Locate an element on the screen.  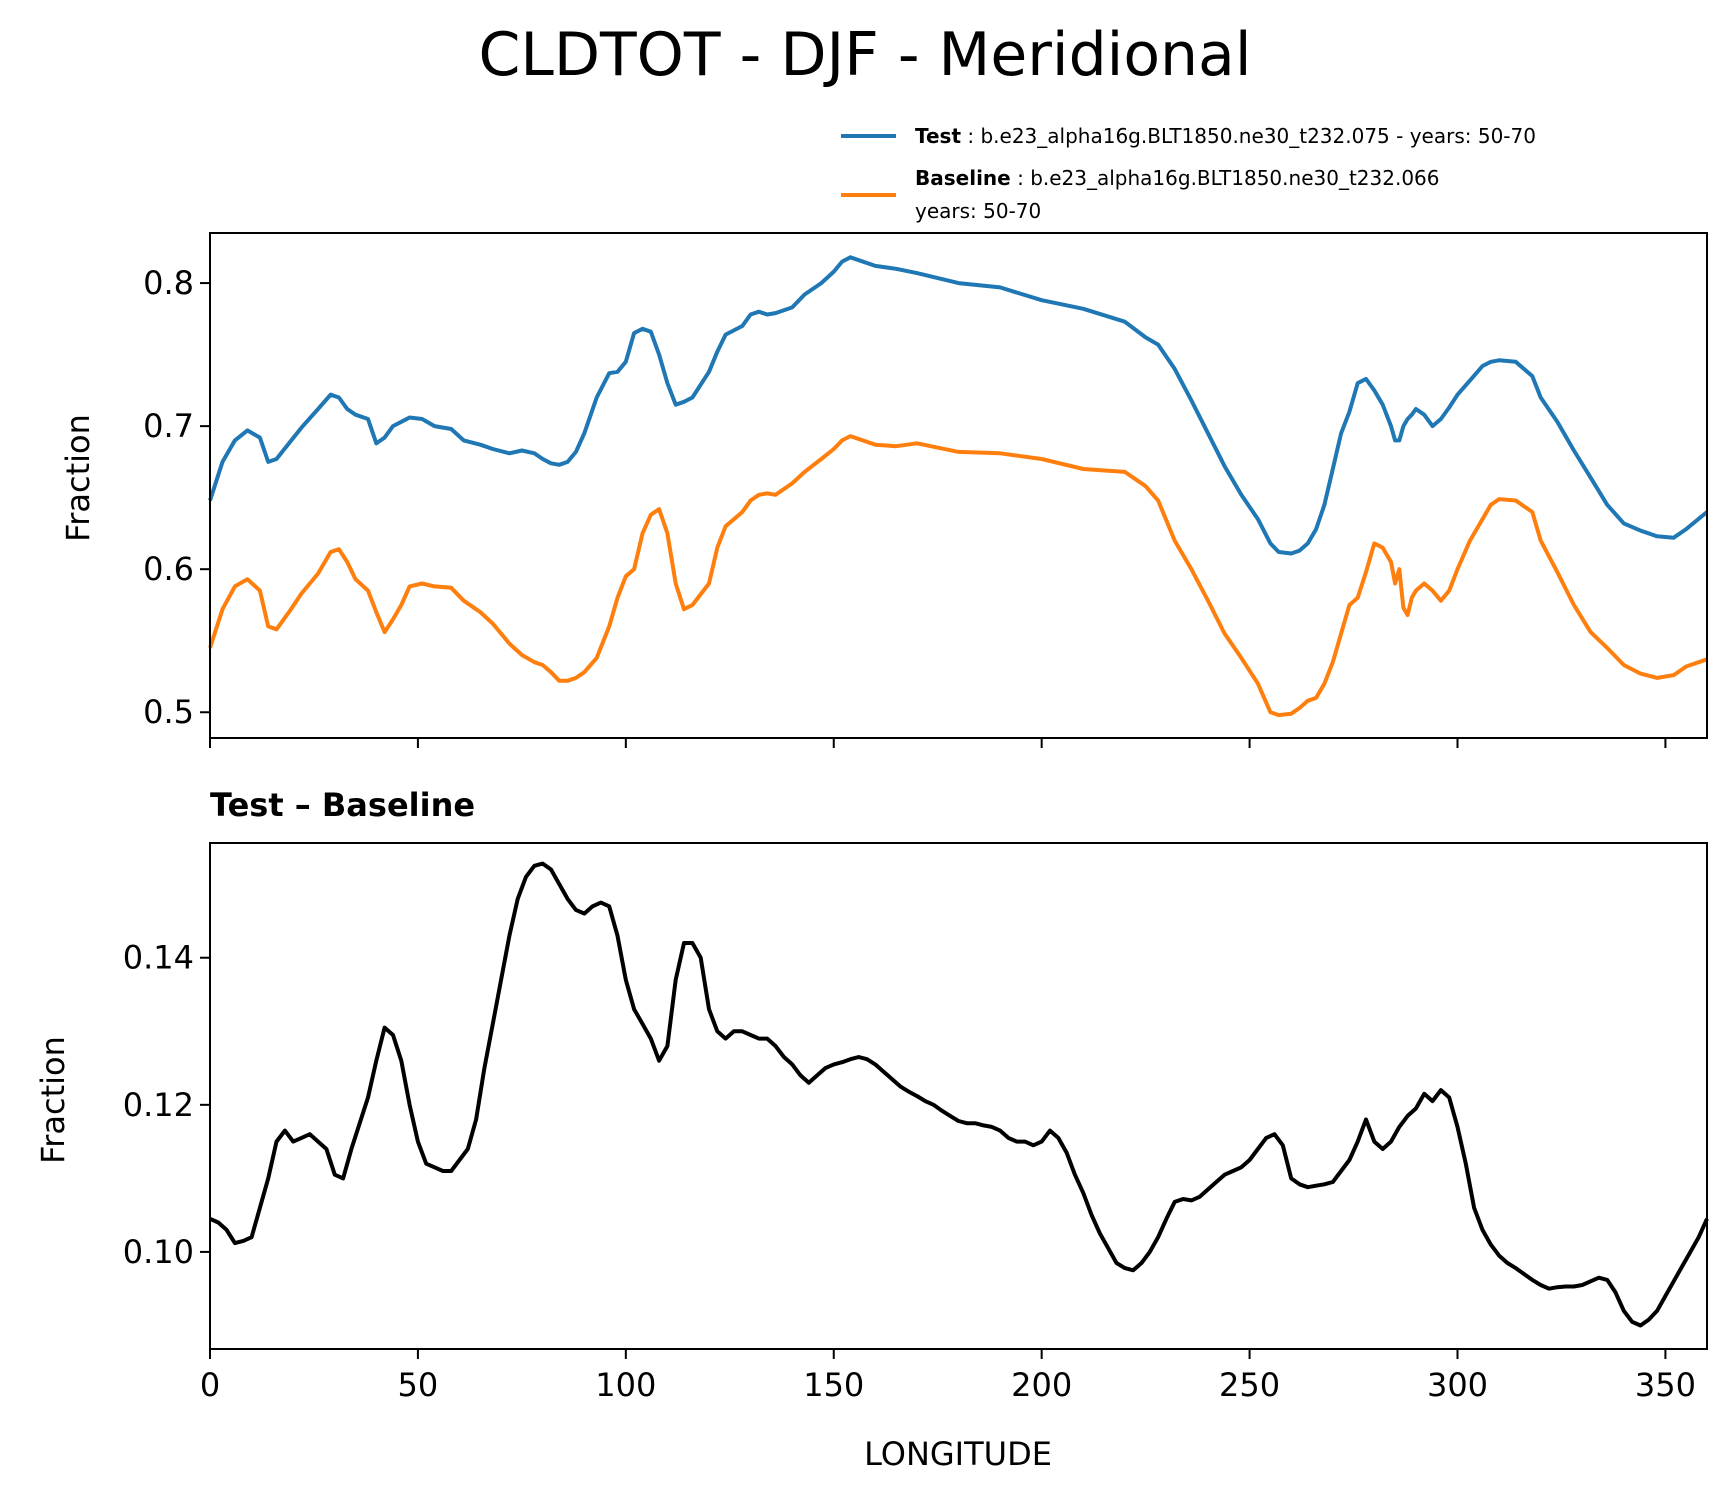
legend-test-label: Test is located at coordinates (938, 136).